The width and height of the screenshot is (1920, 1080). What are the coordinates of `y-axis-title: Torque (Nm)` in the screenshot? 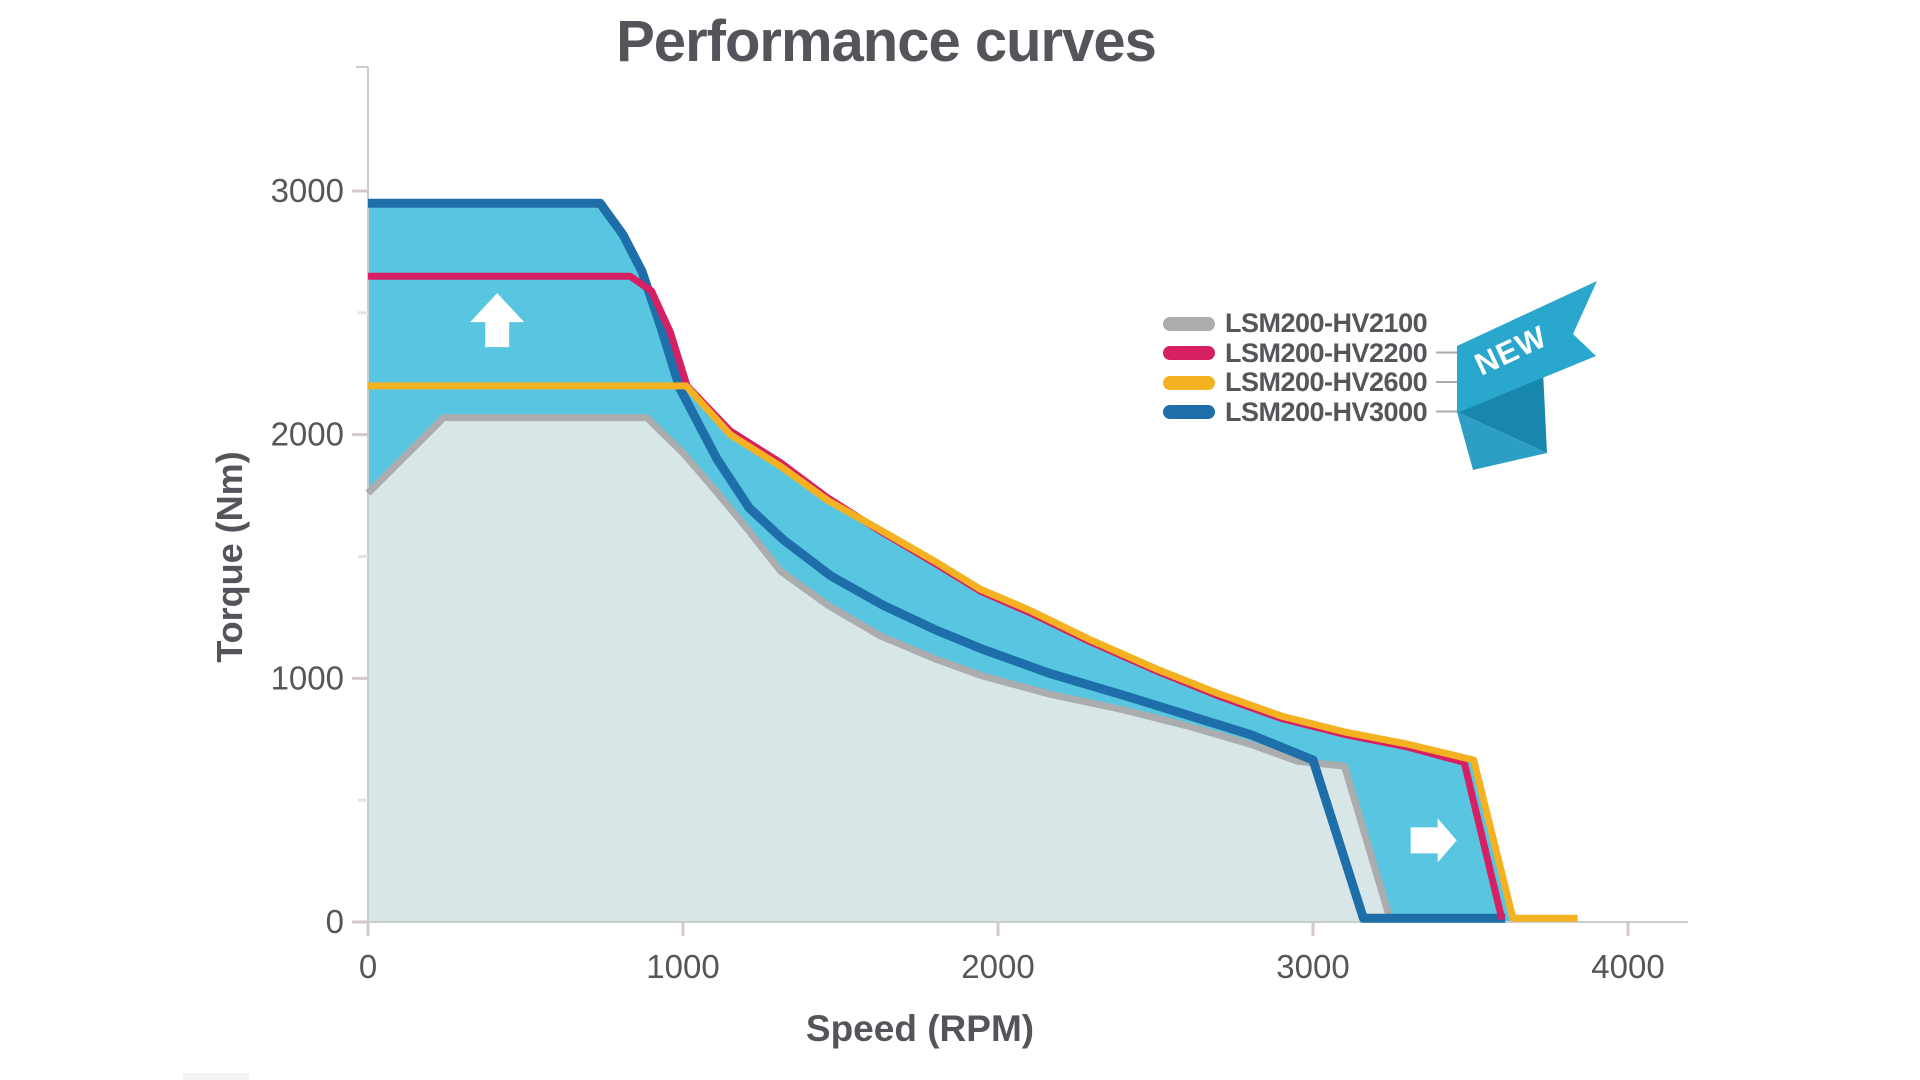 It's located at (229, 557).